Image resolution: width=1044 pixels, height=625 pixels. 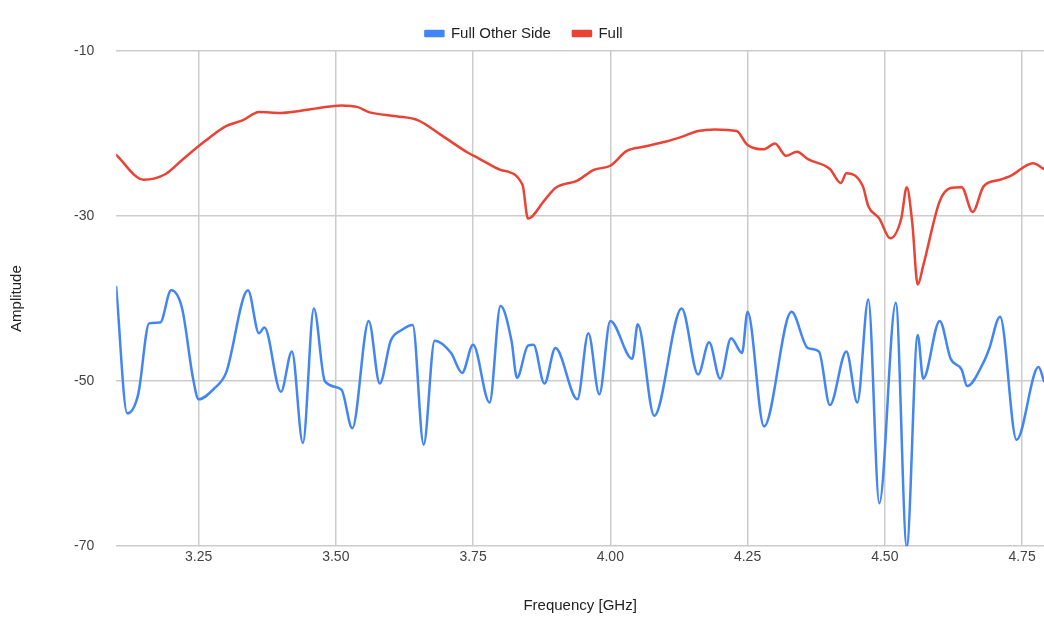 What do you see at coordinates (473, 556) in the screenshot?
I see `x-tick-label: 3.75` at bounding box center [473, 556].